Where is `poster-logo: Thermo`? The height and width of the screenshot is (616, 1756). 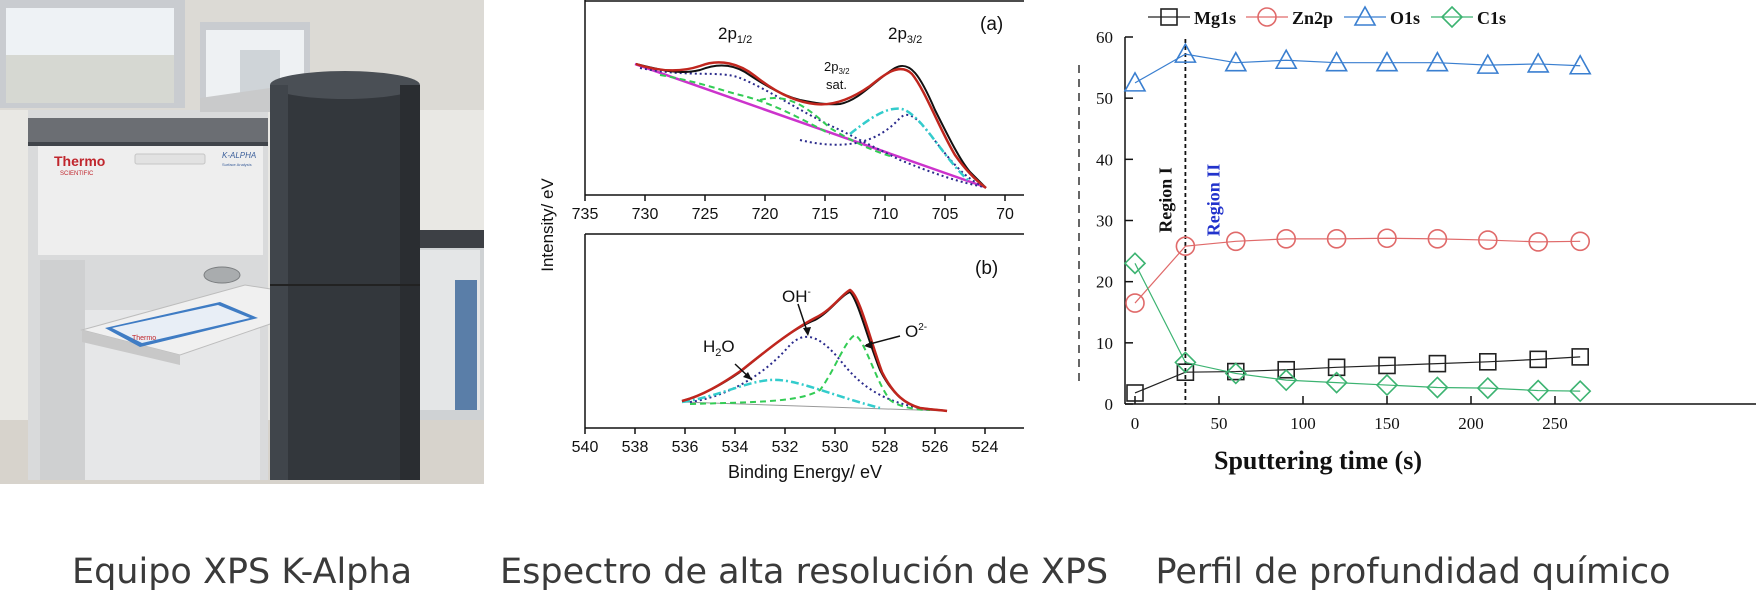 poster-logo: Thermo is located at coordinates (144, 338).